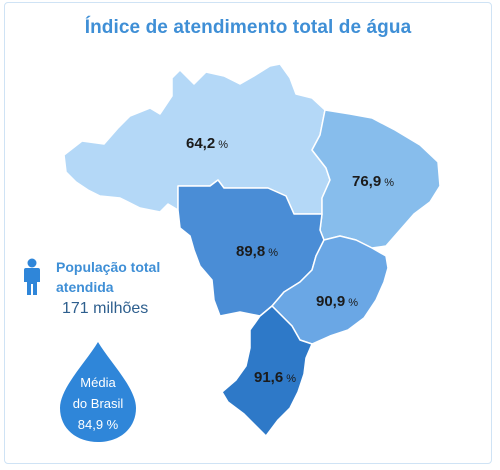  I want to click on person-icon, so click(32, 276).